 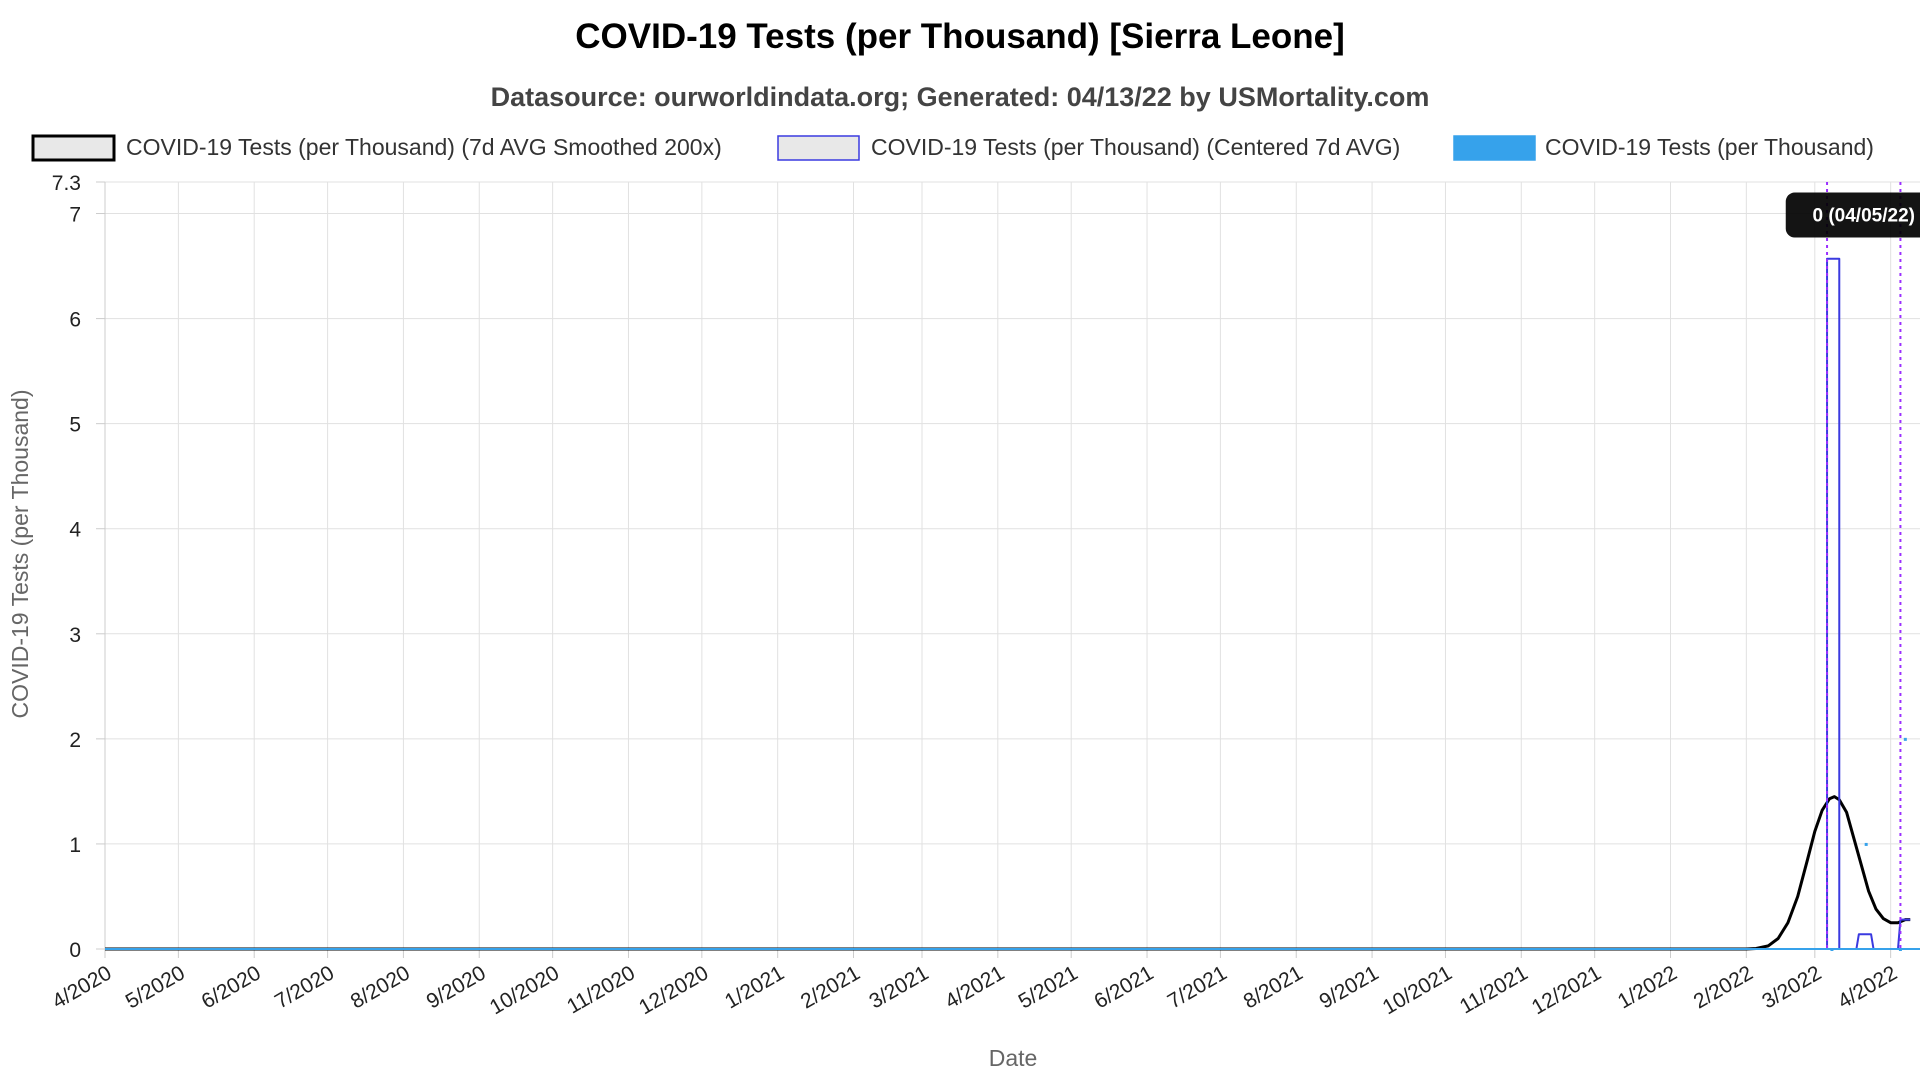 I want to click on y-tick-label: 4, so click(x=75, y=530).